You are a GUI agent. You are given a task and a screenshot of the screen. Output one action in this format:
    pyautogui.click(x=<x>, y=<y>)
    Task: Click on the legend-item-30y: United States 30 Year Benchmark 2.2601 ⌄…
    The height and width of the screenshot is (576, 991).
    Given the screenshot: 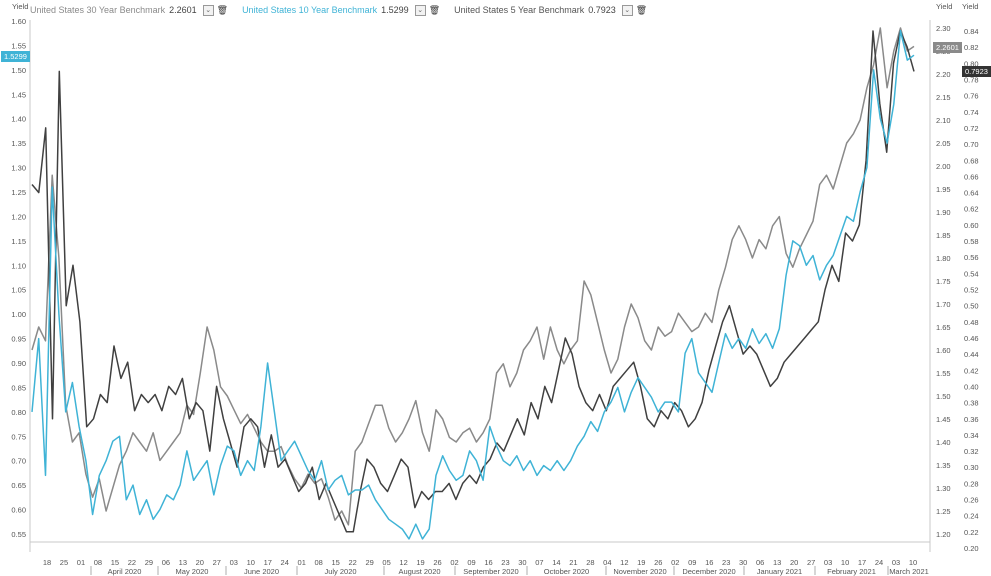 What is the action you would take?
    pyautogui.click(x=129, y=10)
    